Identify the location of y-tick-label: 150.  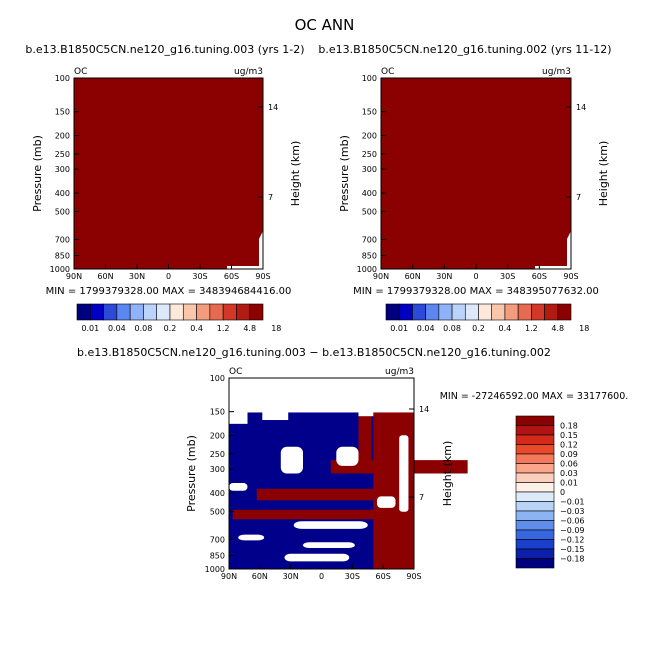
(62, 112).